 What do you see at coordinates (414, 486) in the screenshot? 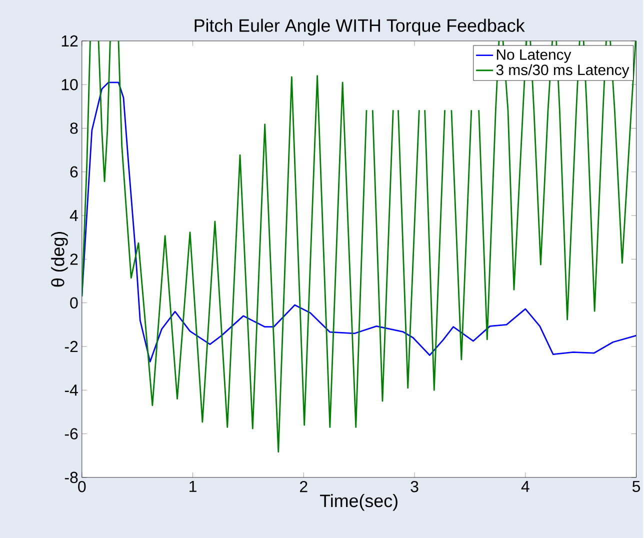
I see `x-tick-label: 3` at bounding box center [414, 486].